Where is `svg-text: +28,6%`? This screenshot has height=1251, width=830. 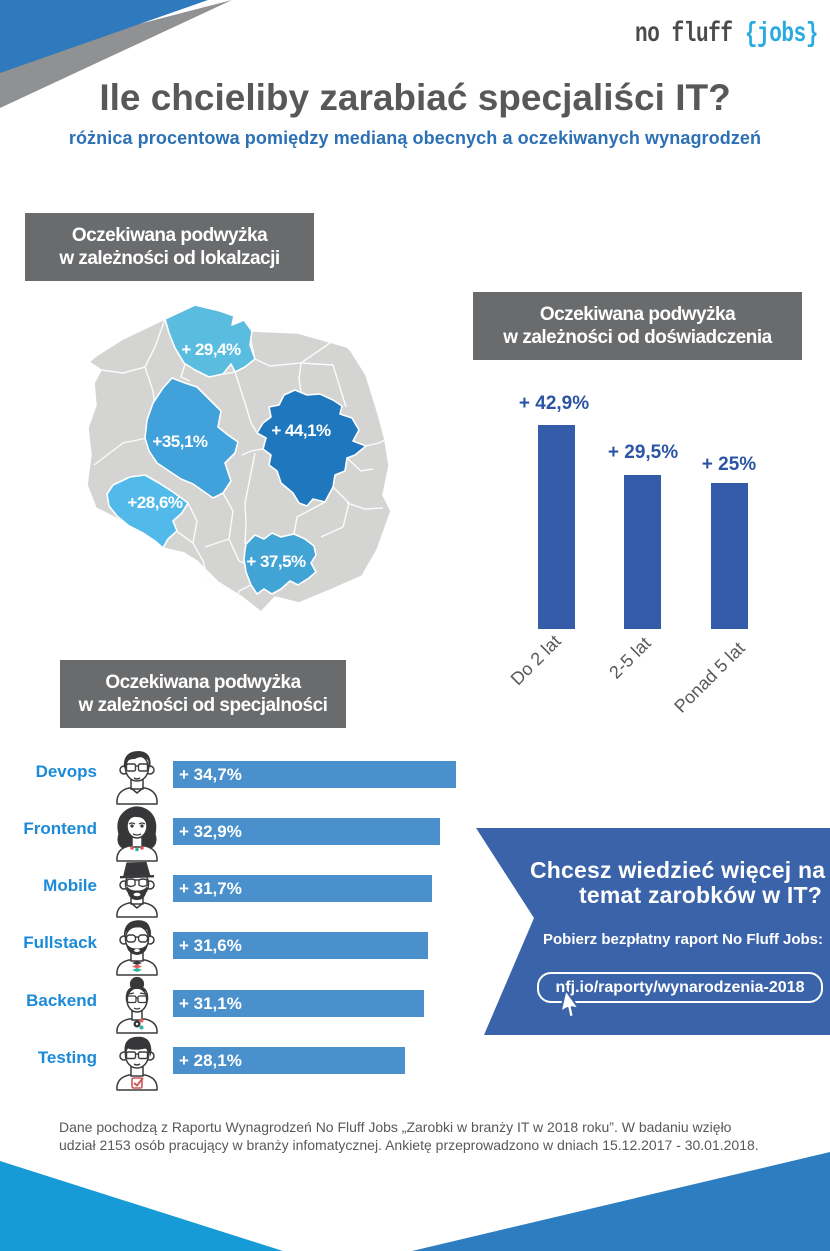 svg-text: +28,6% is located at coordinates (155, 502).